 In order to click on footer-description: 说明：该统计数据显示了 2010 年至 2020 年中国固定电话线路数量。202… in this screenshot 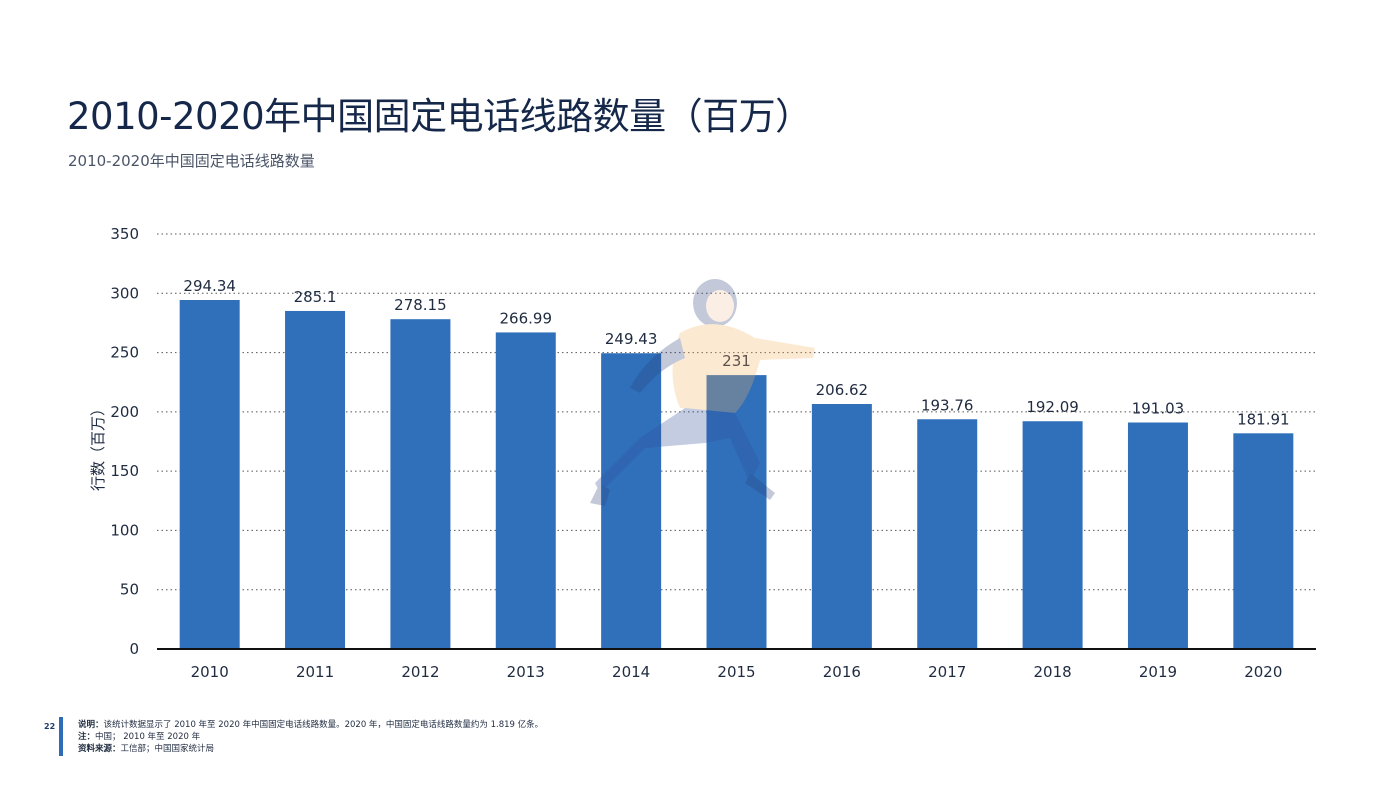, I will do `click(310, 725)`.